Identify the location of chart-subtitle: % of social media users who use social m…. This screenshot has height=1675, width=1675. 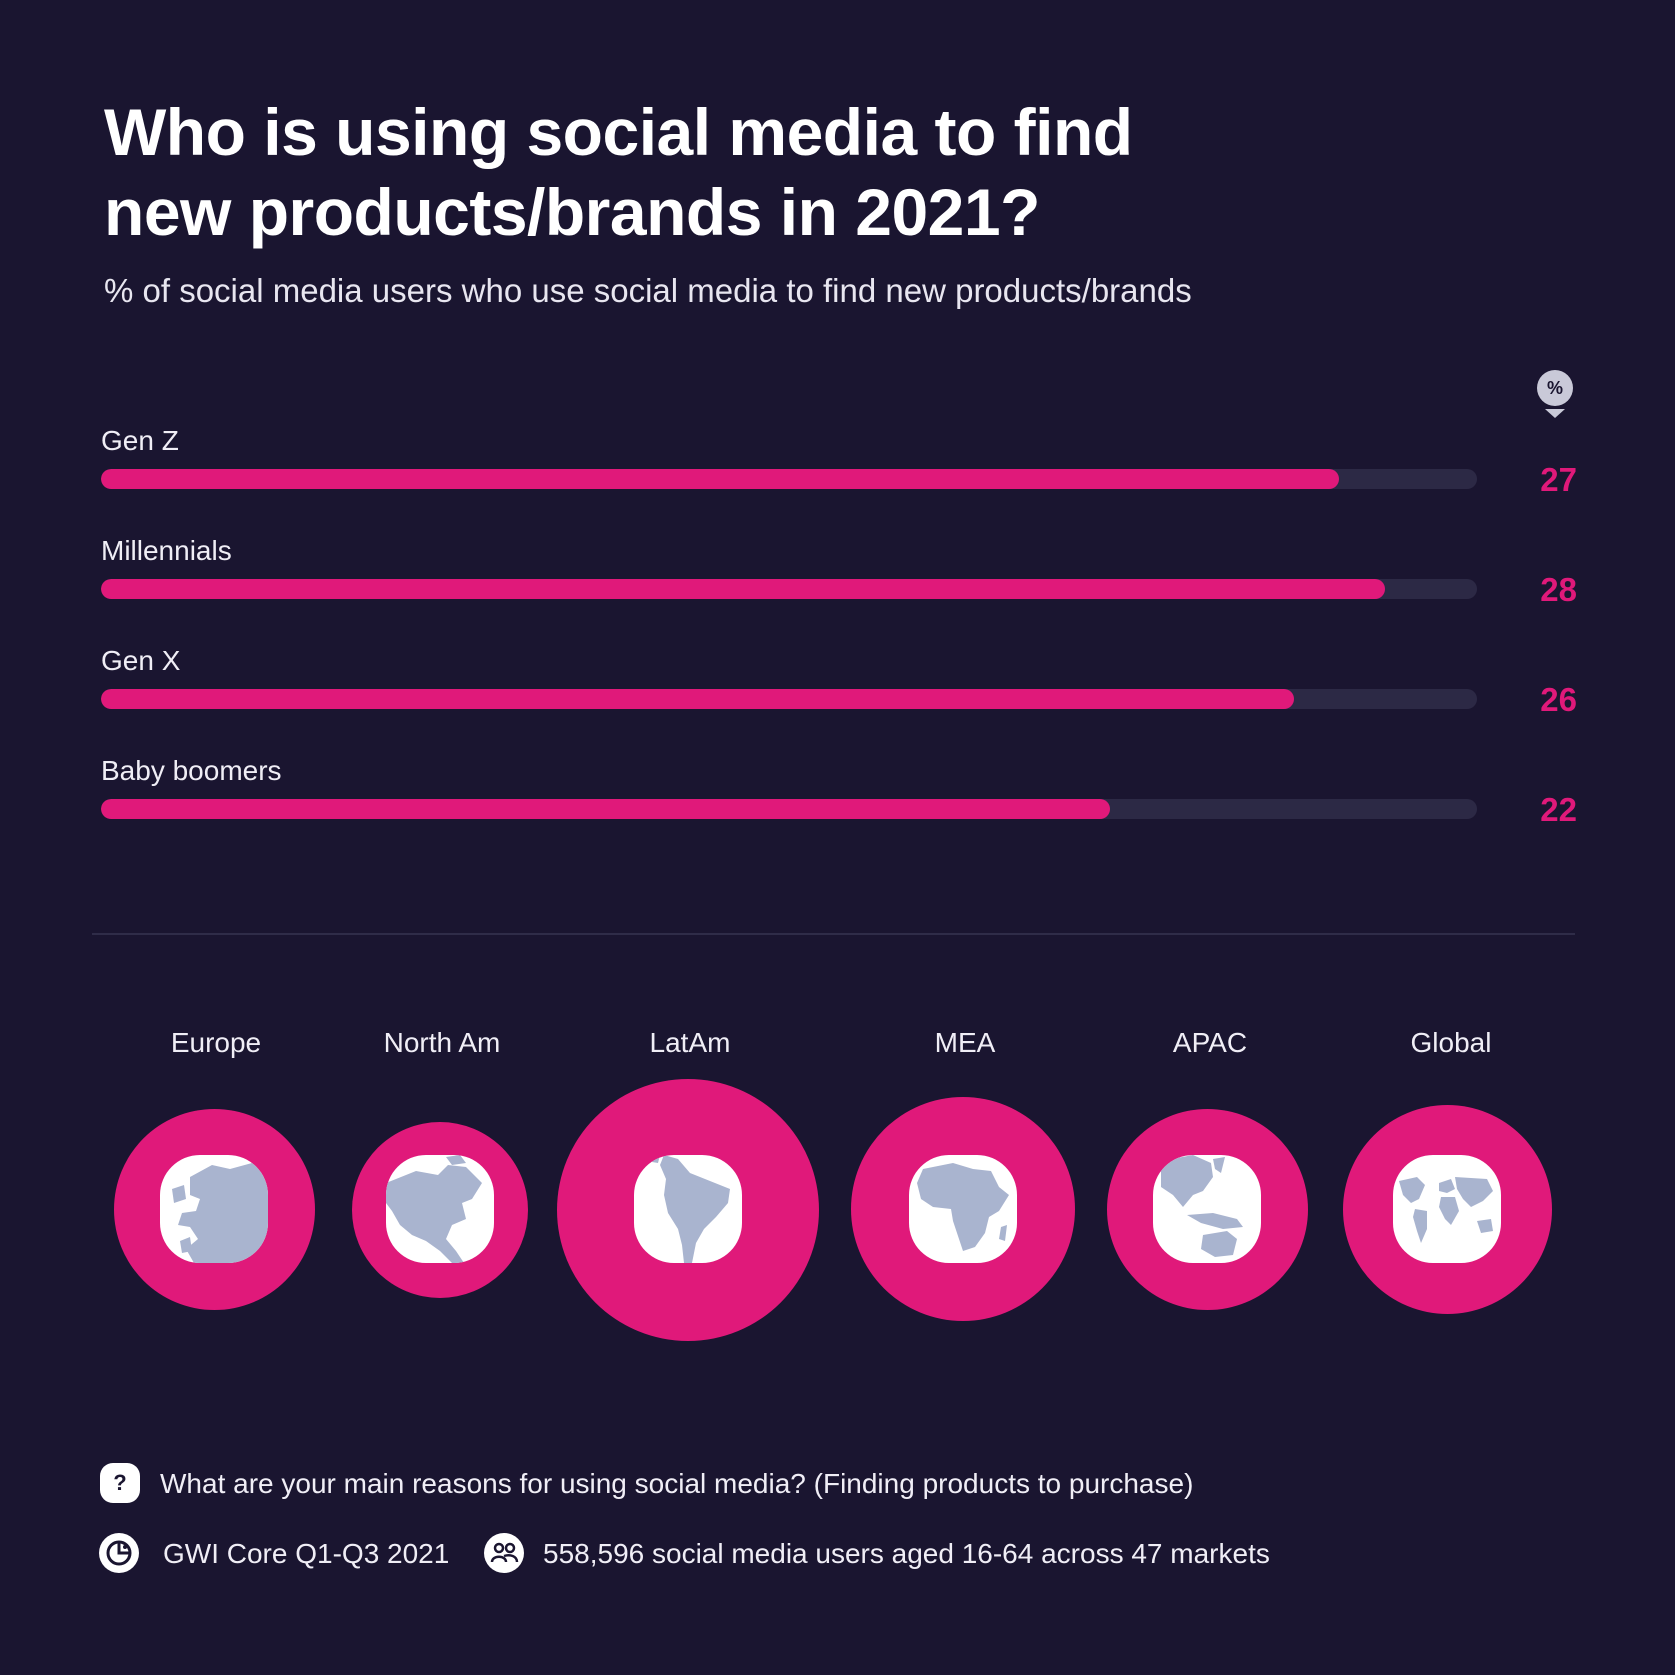
(648, 290).